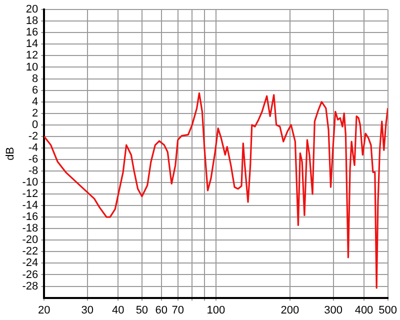  What do you see at coordinates (10, 153) in the screenshot?
I see `y-axis-title: dB` at bounding box center [10, 153].